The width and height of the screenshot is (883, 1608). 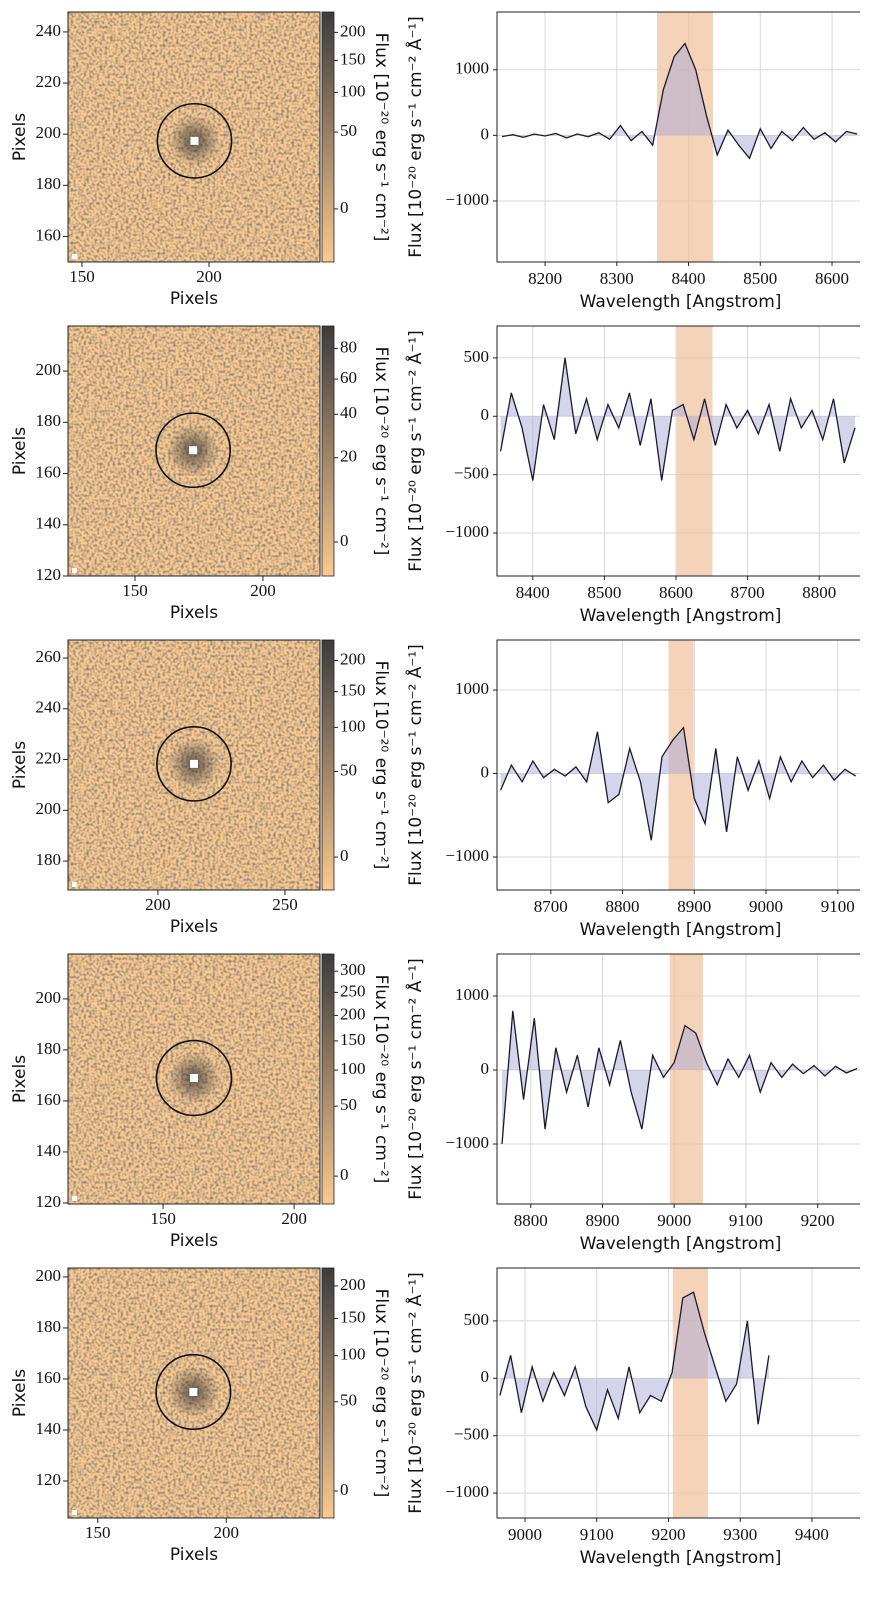 What do you see at coordinates (348, 346) in the screenshot?
I see `colorbar-tick-label: 80` at bounding box center [348, 346].